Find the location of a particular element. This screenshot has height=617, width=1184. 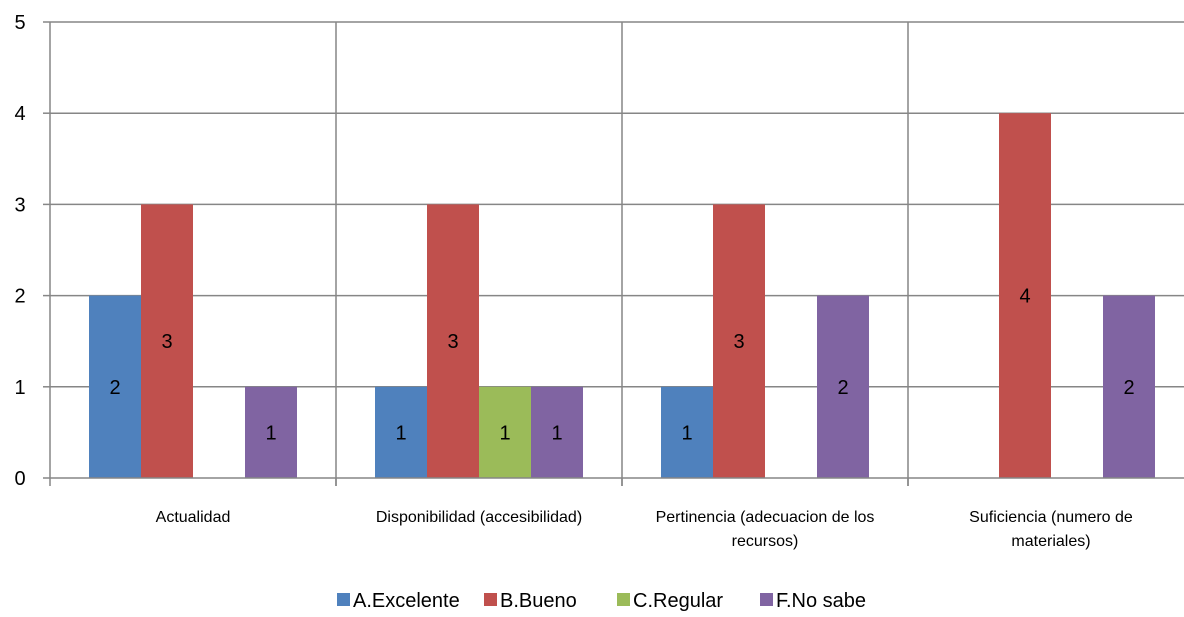

legend-label-1: A.Excelente is located at coordinates (406, 601).